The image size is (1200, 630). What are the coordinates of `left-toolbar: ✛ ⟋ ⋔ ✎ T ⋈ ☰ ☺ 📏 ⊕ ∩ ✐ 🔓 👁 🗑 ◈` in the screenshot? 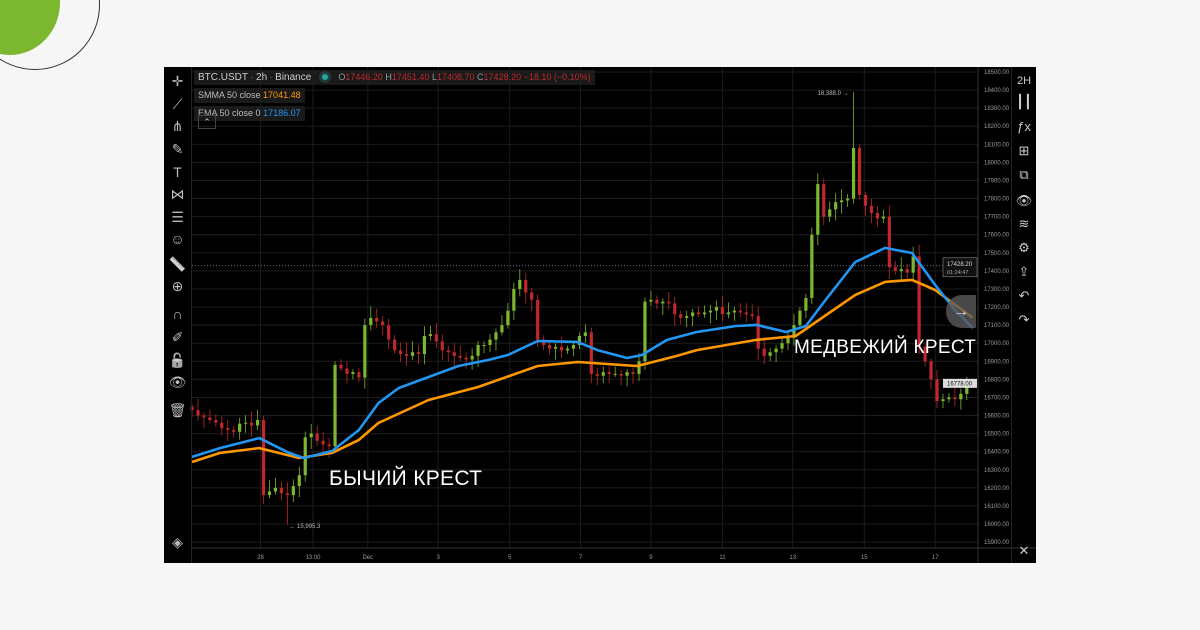 It's located at (178, 315).